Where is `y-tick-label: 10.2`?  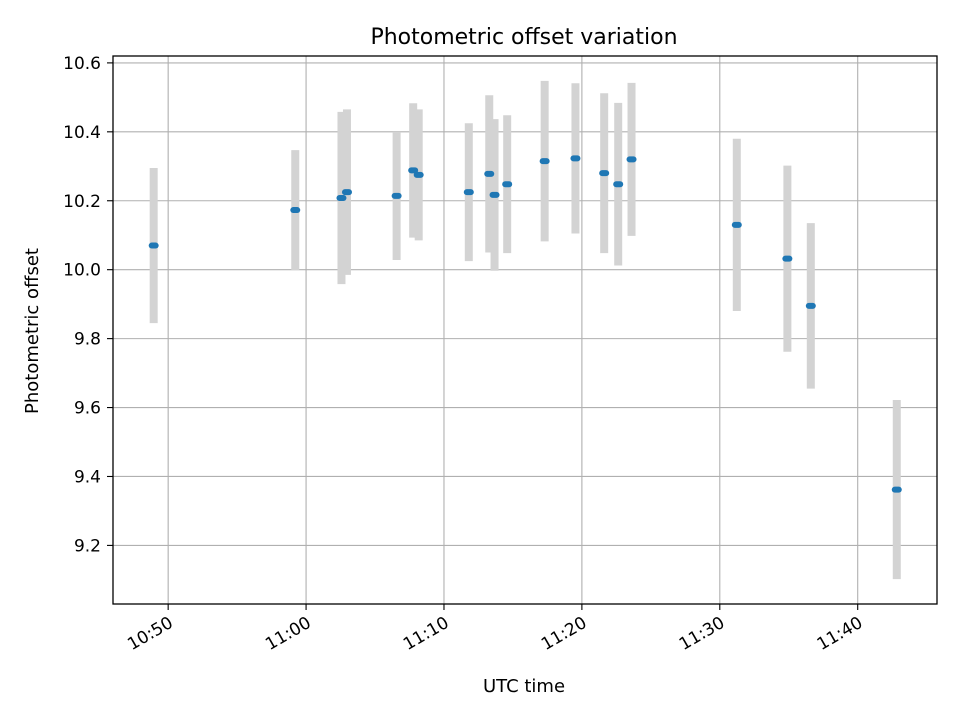
y-tick-label: 10.2 is located at coordinates (82, 202).